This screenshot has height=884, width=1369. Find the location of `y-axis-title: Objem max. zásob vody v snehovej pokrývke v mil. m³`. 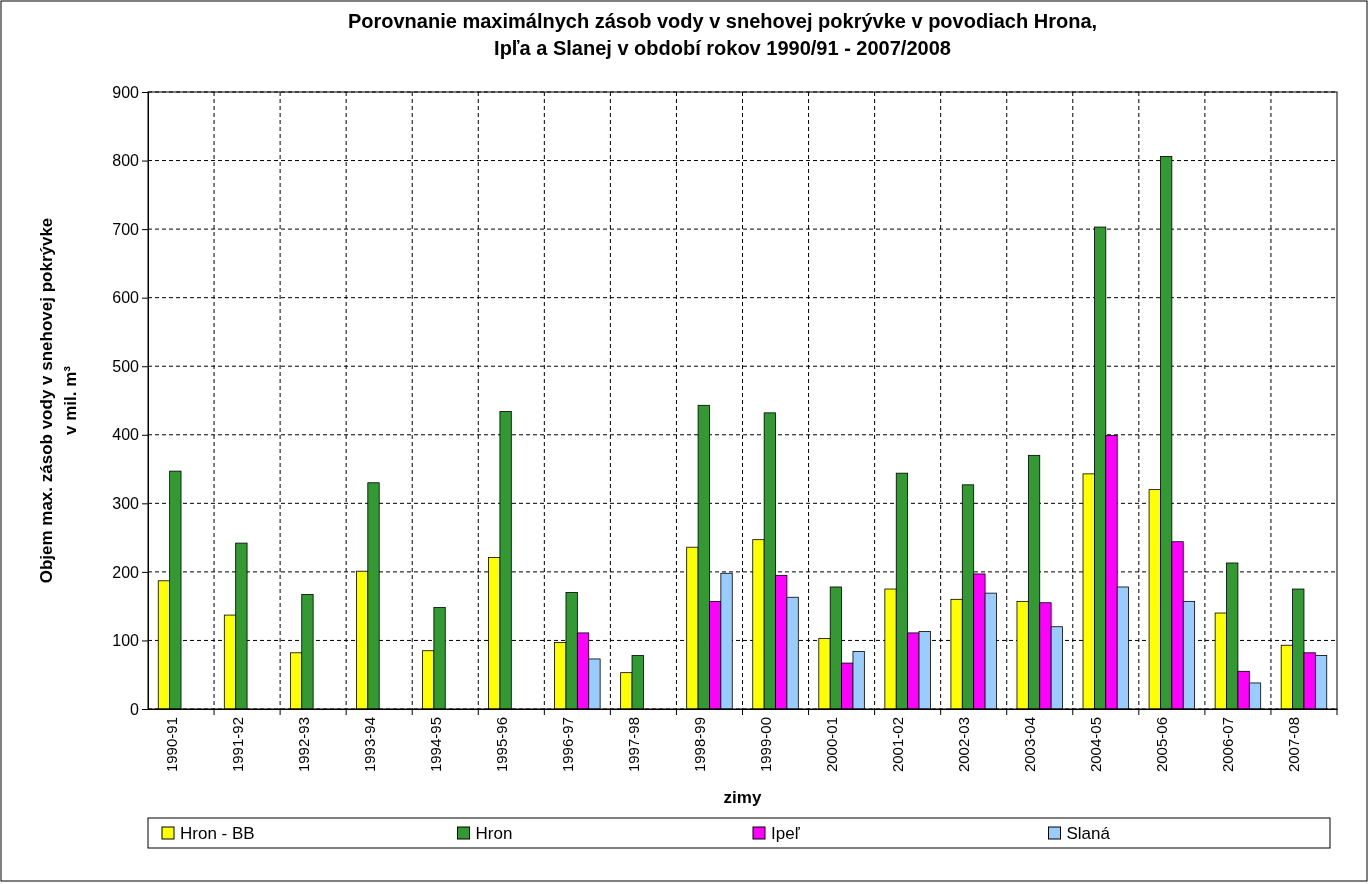

y-axis-title: Objem max. zásob vody v snehovej pokrývke v mil. m³ is located at coordinates (58, 400).